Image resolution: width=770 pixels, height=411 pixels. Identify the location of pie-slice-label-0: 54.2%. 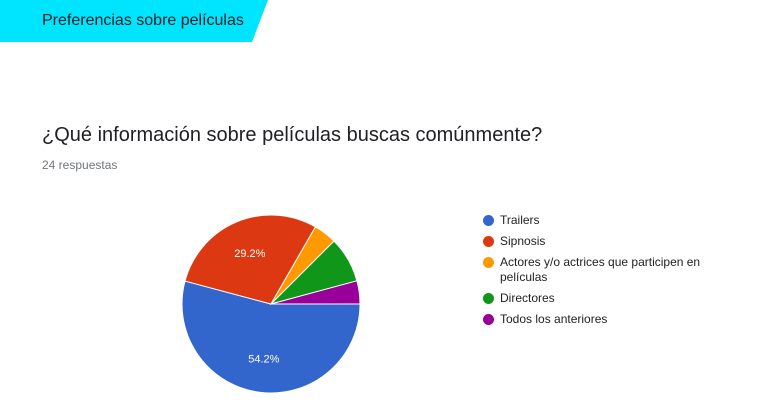
(263, 360).